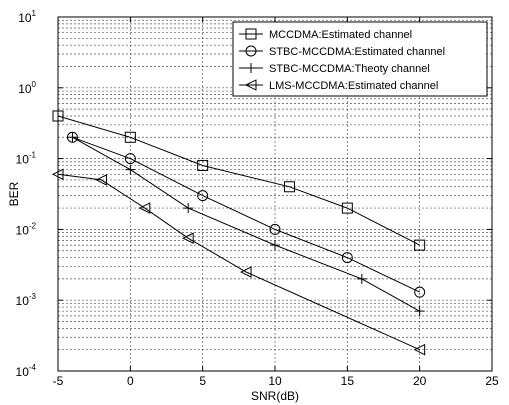  Describe the element at coordinates (275, 396) in the screenshot. I see `x-axis-title: SNR(dB)` at that location.